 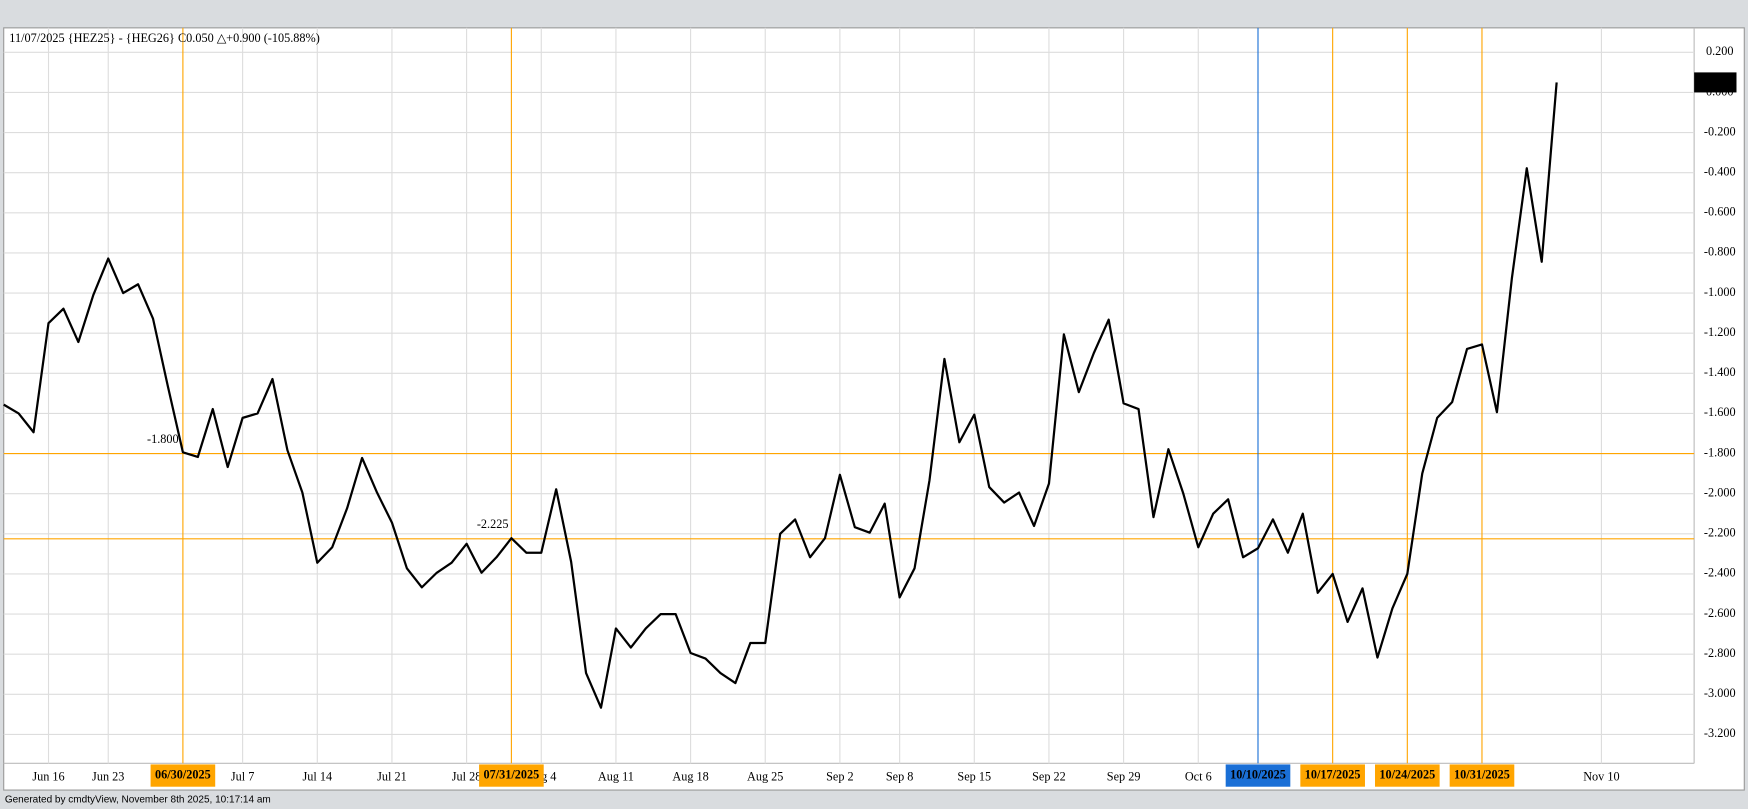 I want to click on x-tick-label: Sep 8, so click(x=900, y=777).